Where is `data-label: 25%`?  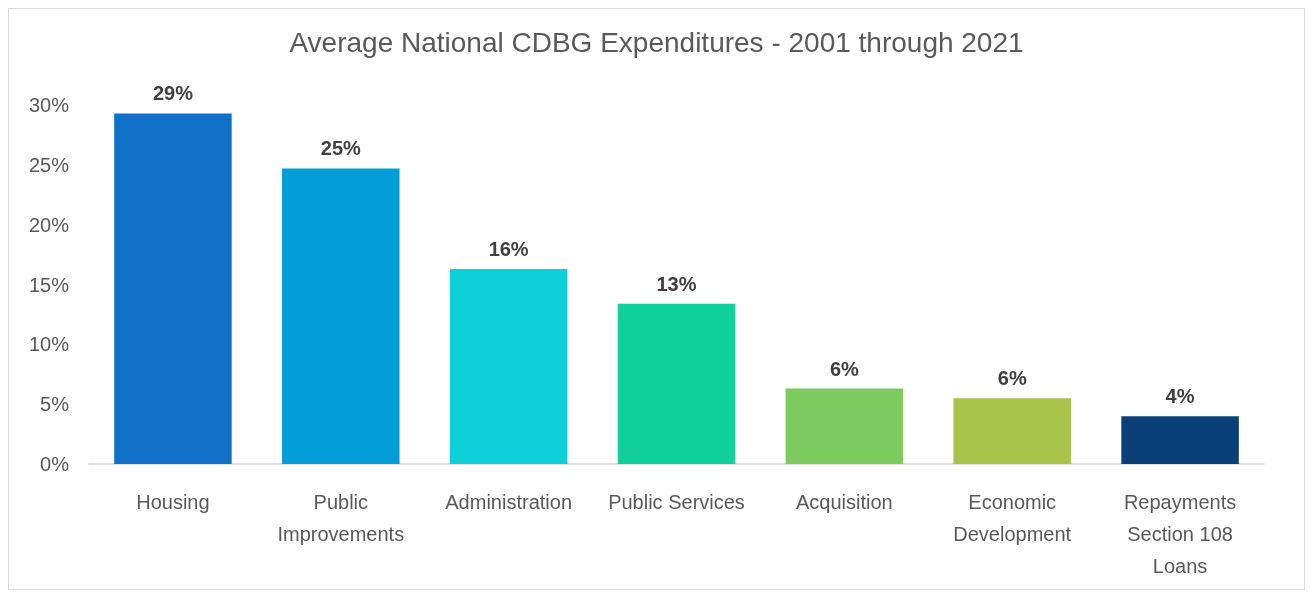
data-label: 25% is located at coordinates (341, 148).